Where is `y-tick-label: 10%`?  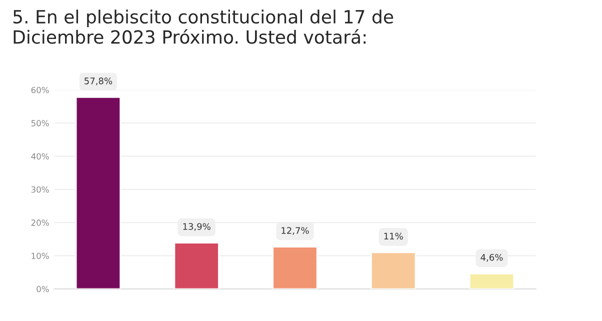 y-tick-label: 10% is located at coordinates (40, 256).